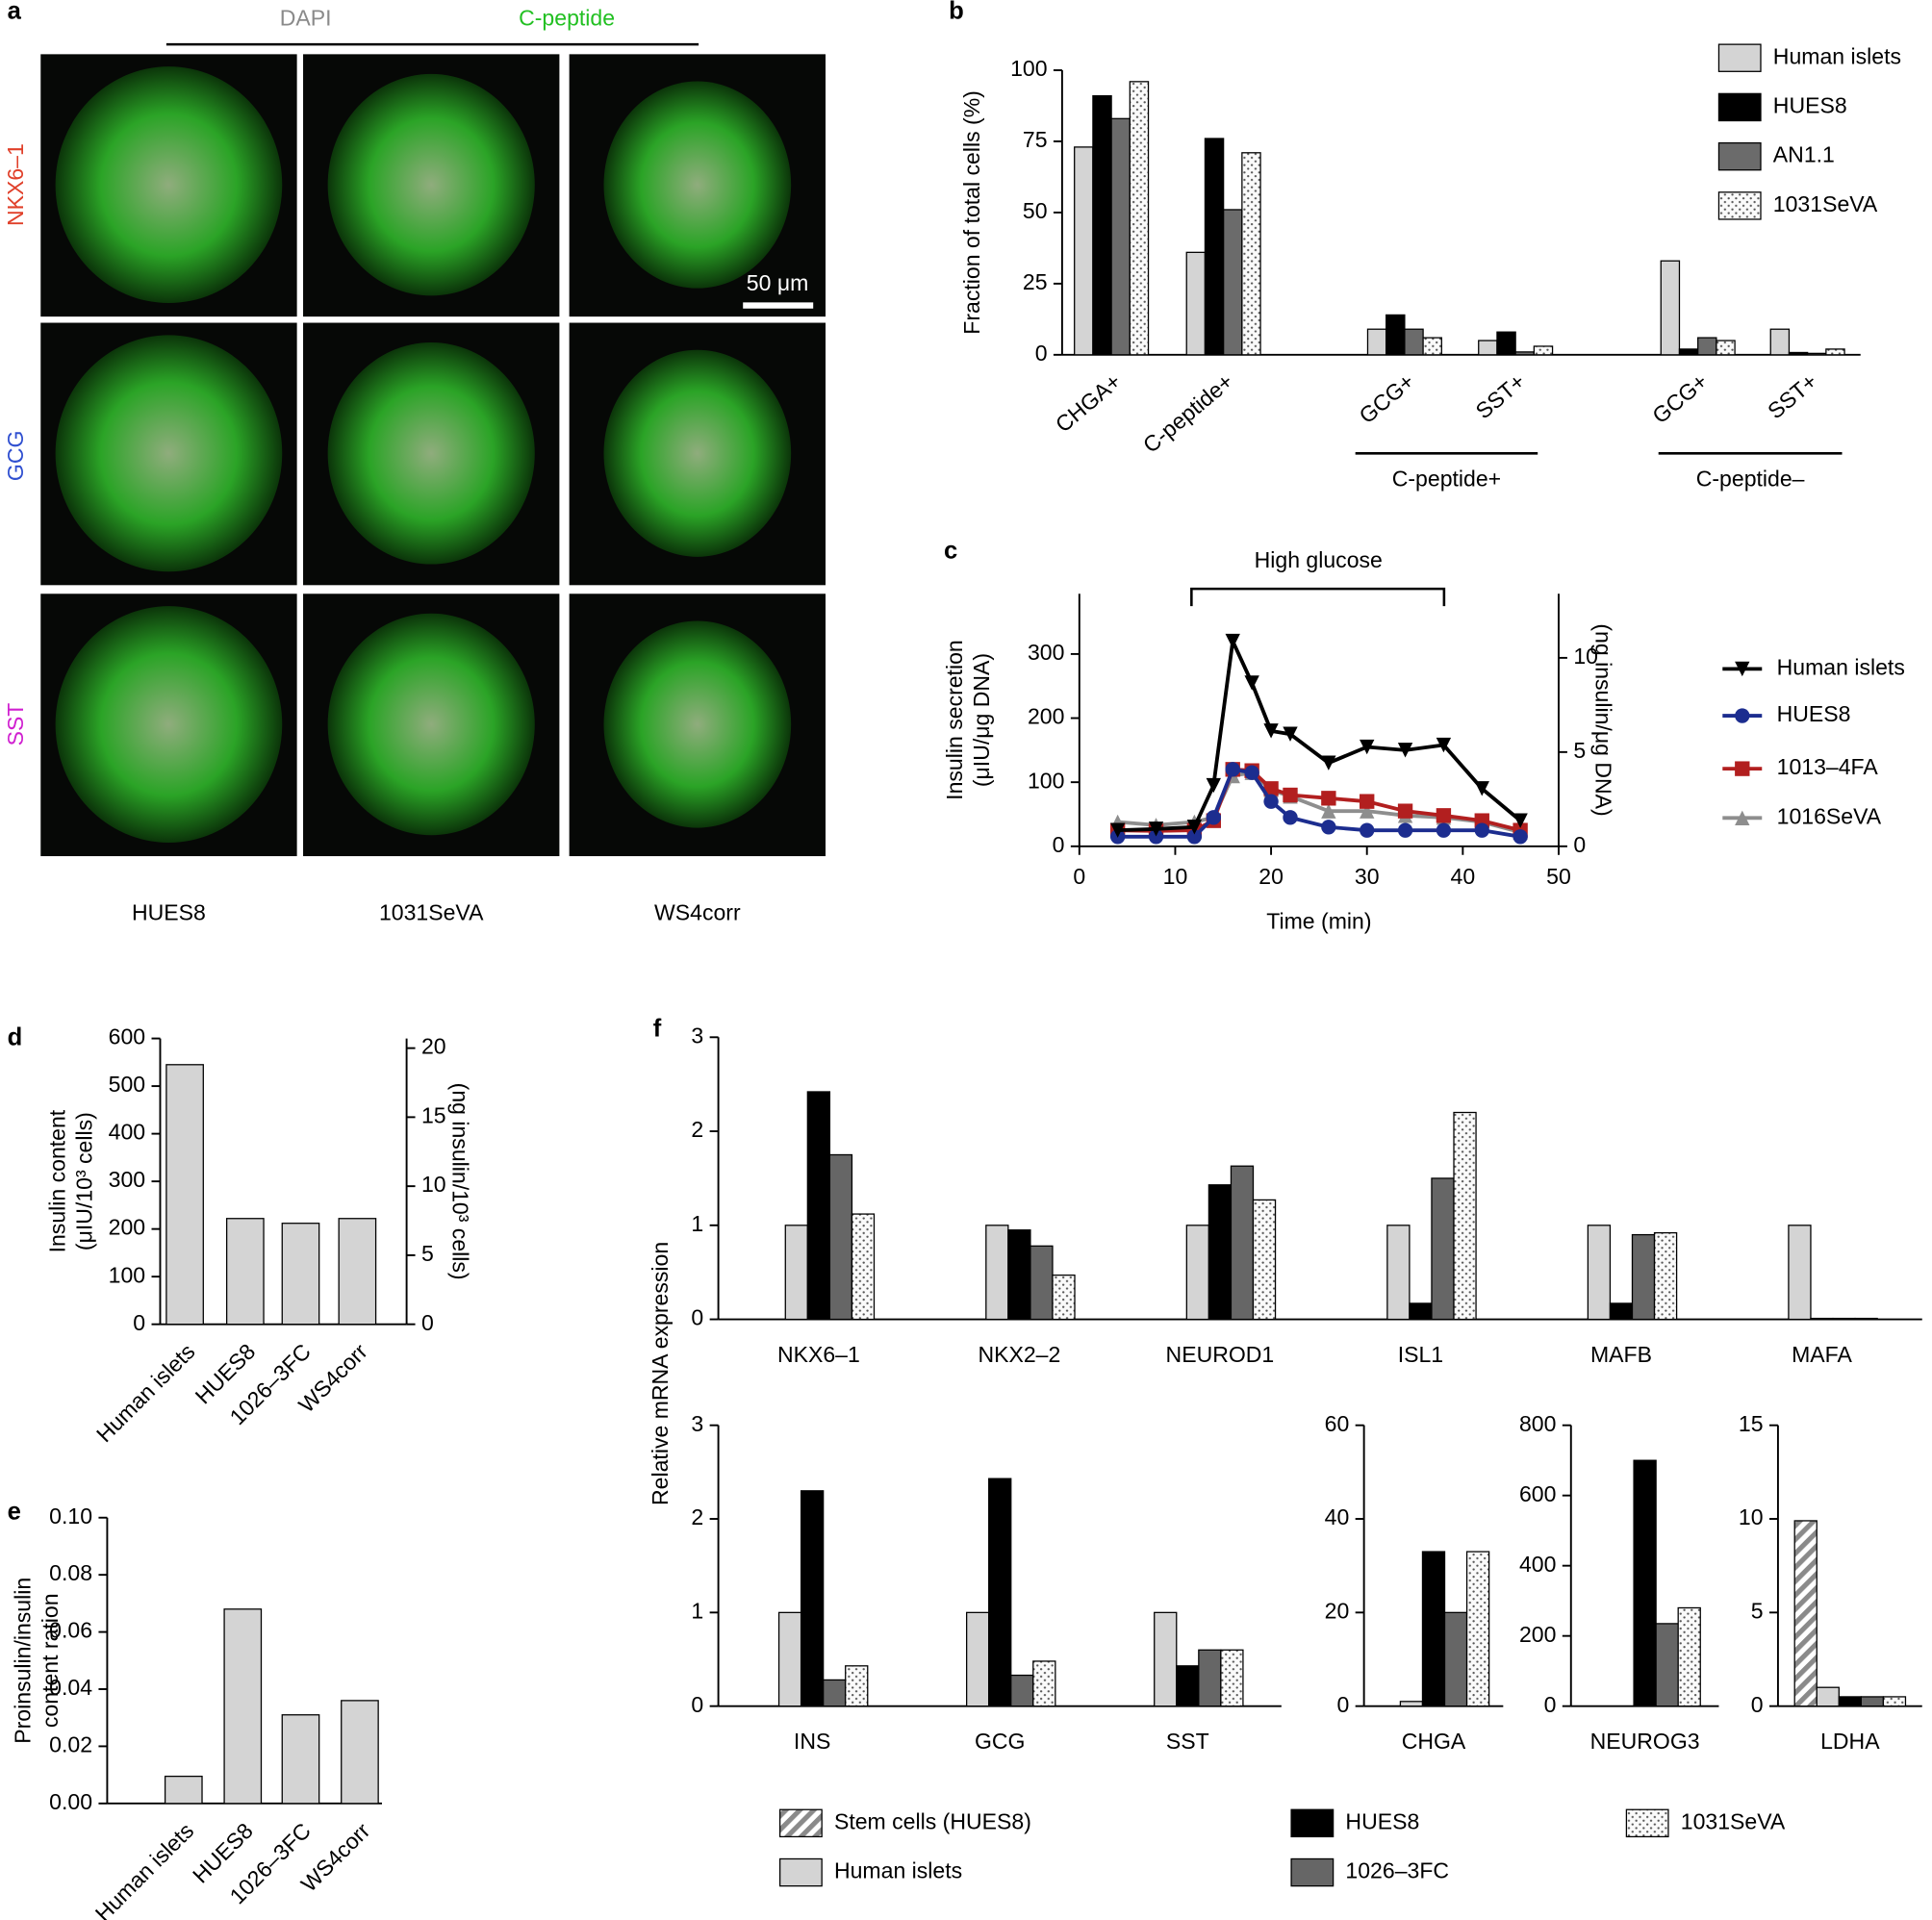 This screenshot has width=1932, height=1920. I want to click on legend-marker, so click(1742, 715).